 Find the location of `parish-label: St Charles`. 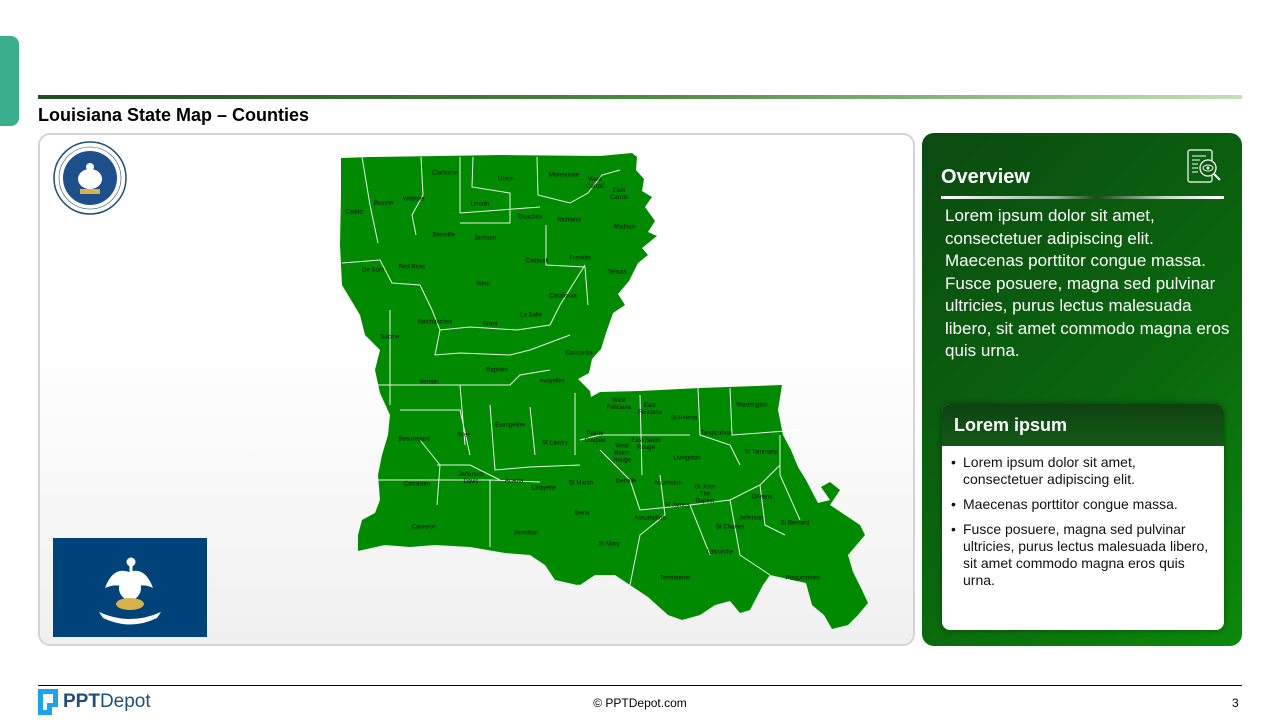

parish-label: St Charles is located at coordinates (729, 527).